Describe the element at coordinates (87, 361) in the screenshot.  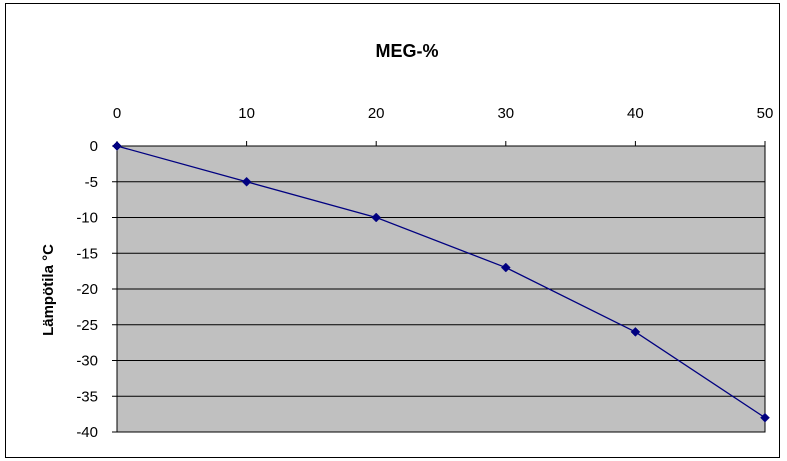
I see `y-tick-label: -30` at that location.